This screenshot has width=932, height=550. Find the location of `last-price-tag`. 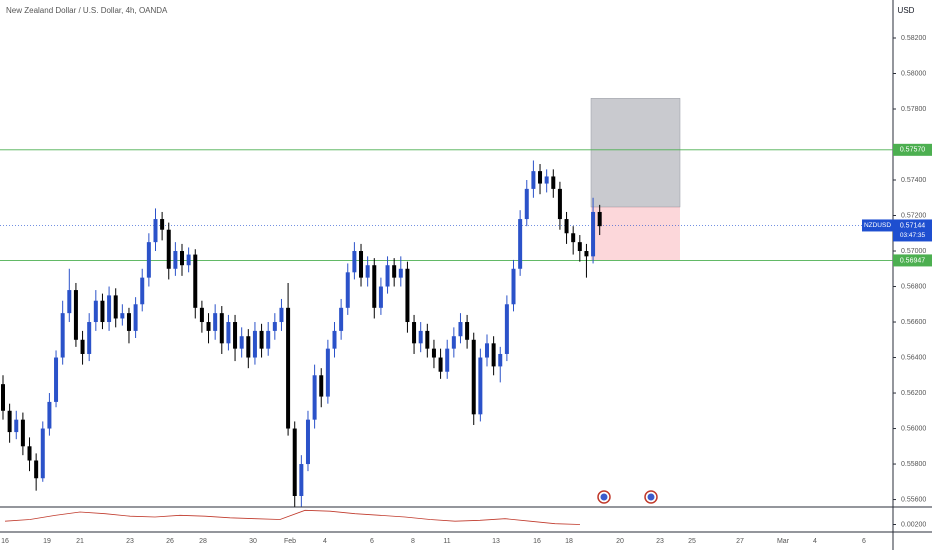

last-price-tag is located at coordinates (912, 230).